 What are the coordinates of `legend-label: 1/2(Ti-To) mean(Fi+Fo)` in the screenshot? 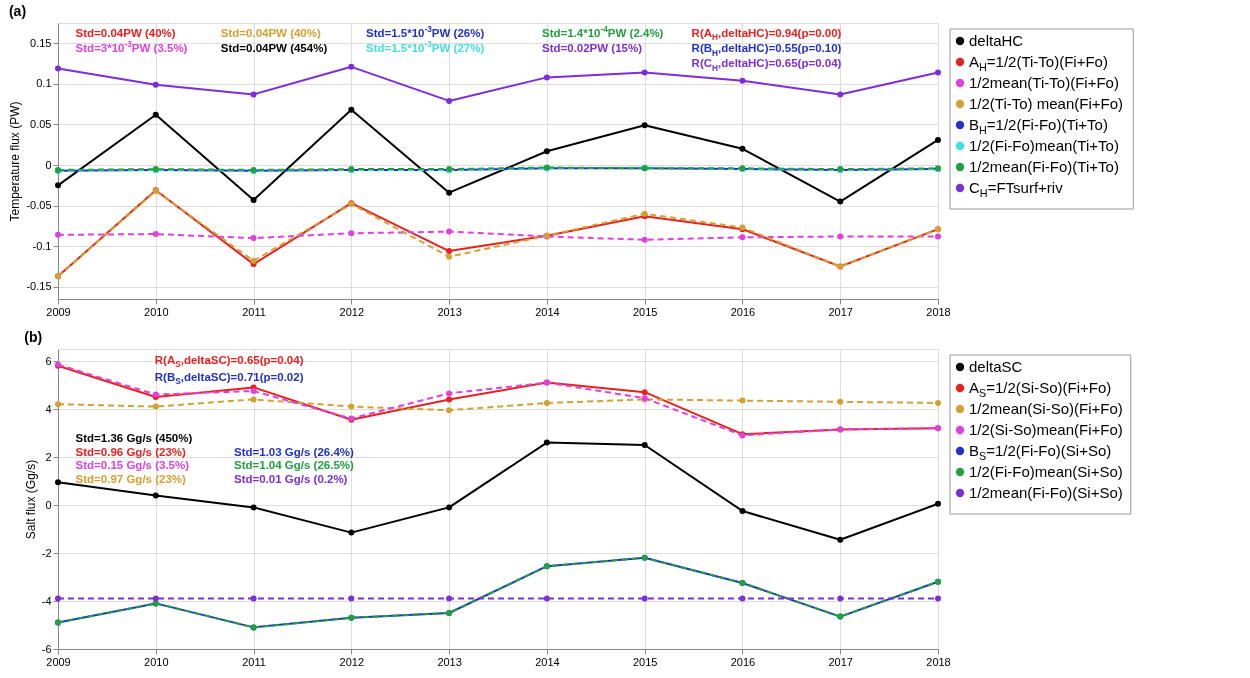 It's located at (1046, 103).